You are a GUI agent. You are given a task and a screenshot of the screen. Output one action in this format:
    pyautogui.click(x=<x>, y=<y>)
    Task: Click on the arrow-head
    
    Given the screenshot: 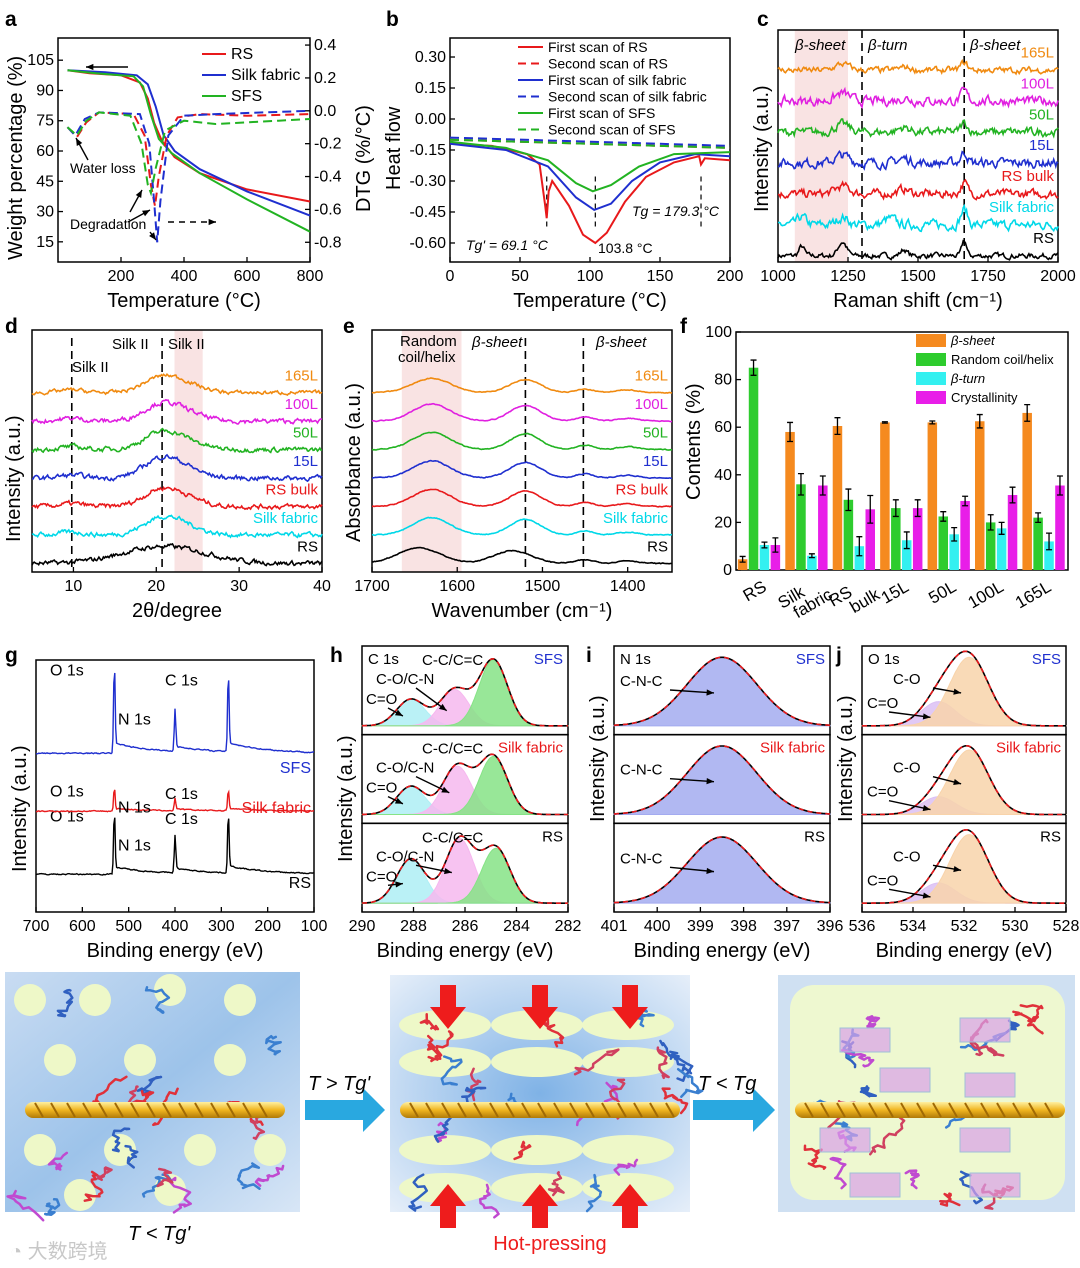 What is the action you would take?
    pyautogui.click(x=152, y=236)
    